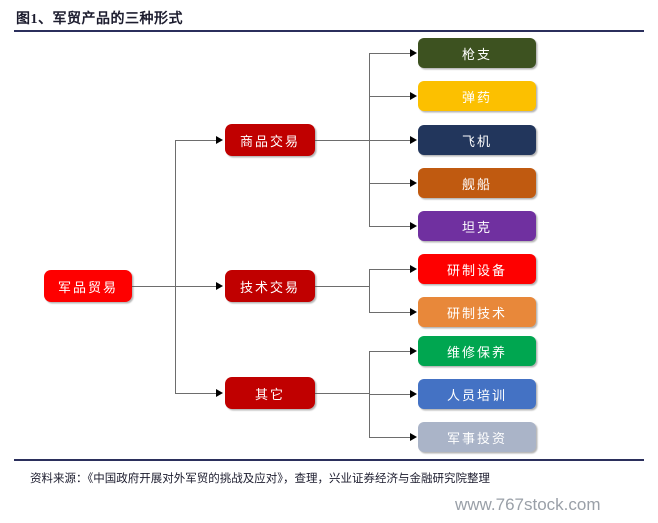 The height and width of the screenshot is (523, 658). I want to click on node-leaf-aircraft-label: 飞机, so click(476, 141).